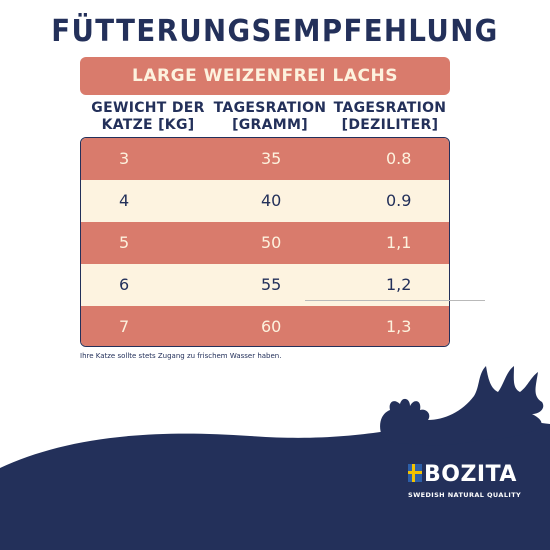  I want to click on gram-cell: 50, so click(271, 242).